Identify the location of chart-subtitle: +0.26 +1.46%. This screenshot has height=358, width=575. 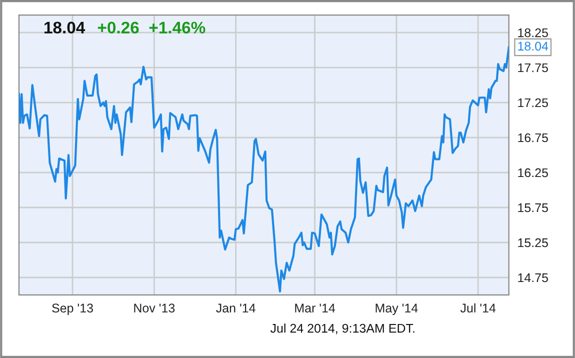
(152, 28).